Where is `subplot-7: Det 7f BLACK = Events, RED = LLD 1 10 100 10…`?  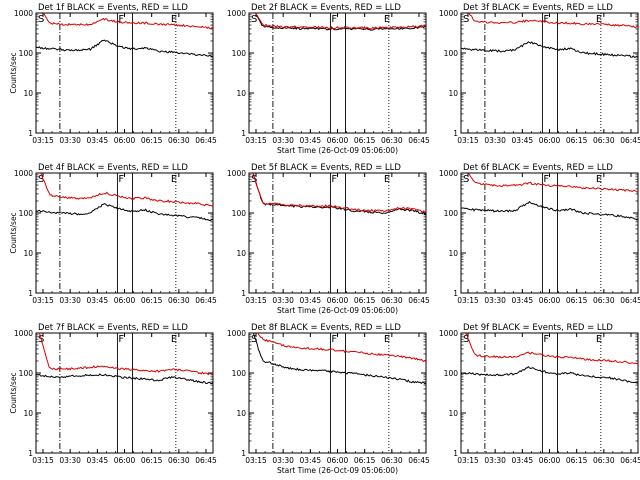
subplot-7: Det 7f BLACK = Events, RED = LLD 1 10 100 10… is located at coordinates (113, 394).